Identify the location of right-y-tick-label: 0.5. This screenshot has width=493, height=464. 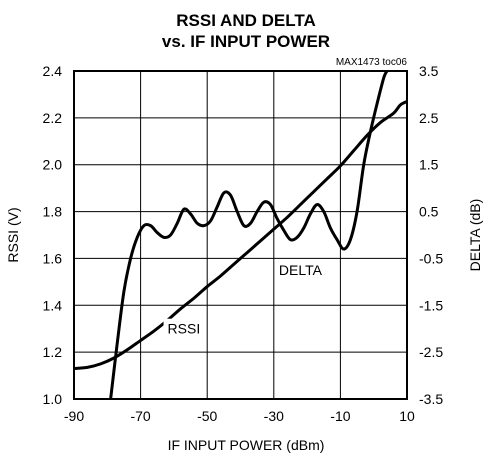
(429, 212).